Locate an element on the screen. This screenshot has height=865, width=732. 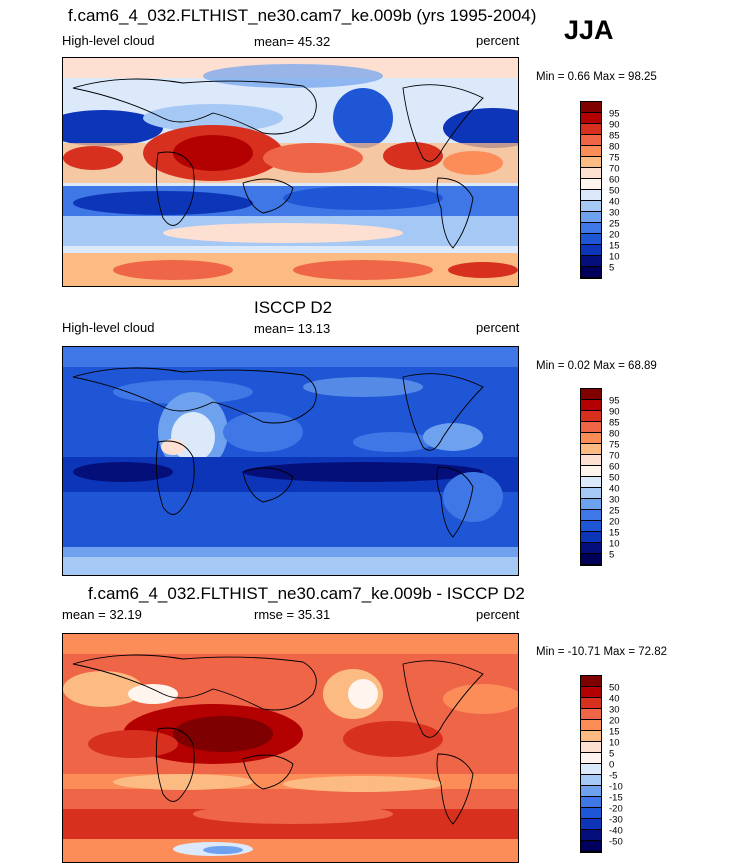
panel2-title: ISCCP D2 is located at coordinates (293, 307).